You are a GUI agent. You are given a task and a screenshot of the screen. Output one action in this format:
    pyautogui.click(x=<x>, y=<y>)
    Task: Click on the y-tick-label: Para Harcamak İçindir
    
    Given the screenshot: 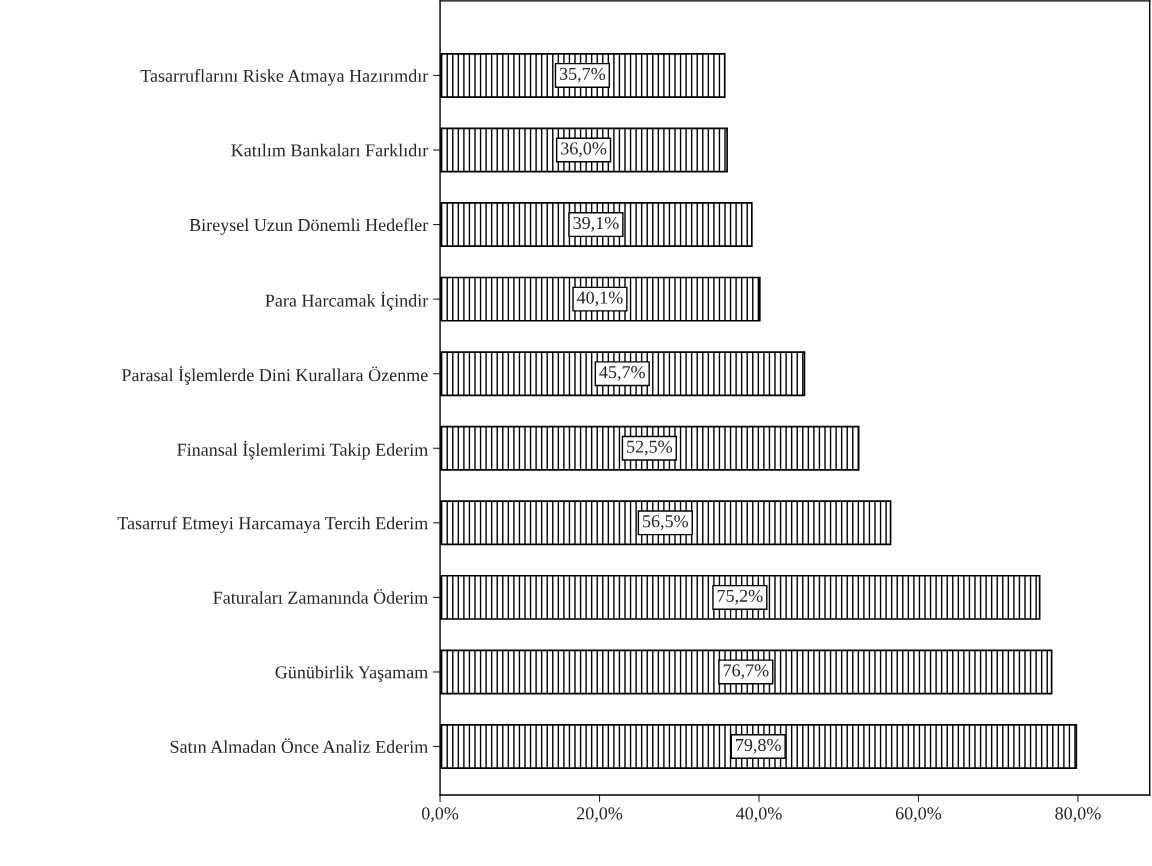 What is the action you would take?
    pyautogui.click(x=347, y=301)
    